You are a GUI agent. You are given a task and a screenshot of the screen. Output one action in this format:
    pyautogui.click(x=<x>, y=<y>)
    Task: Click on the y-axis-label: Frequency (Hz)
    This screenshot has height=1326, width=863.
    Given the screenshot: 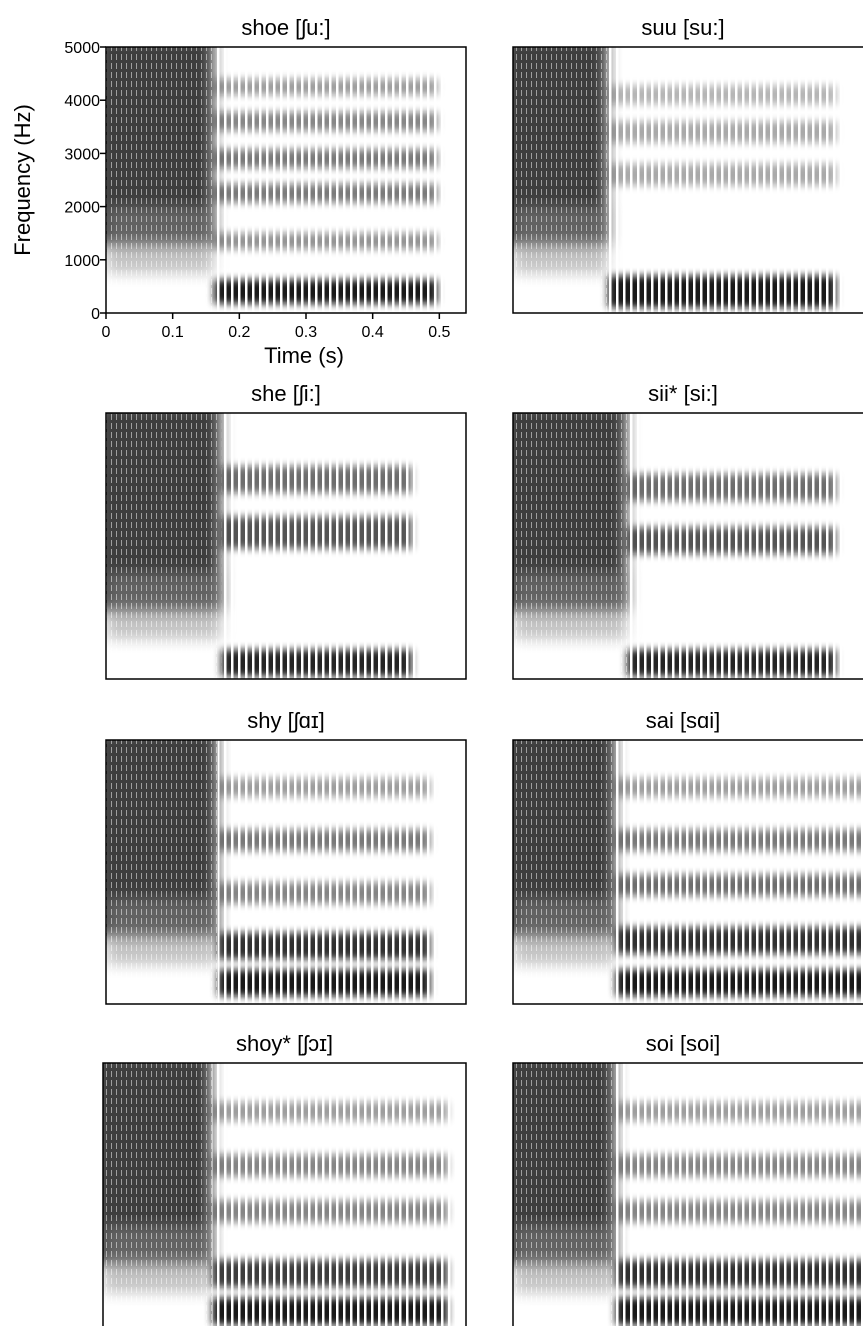 What is the action you would take?
    pyautogui.click(x=22, y=180)
    